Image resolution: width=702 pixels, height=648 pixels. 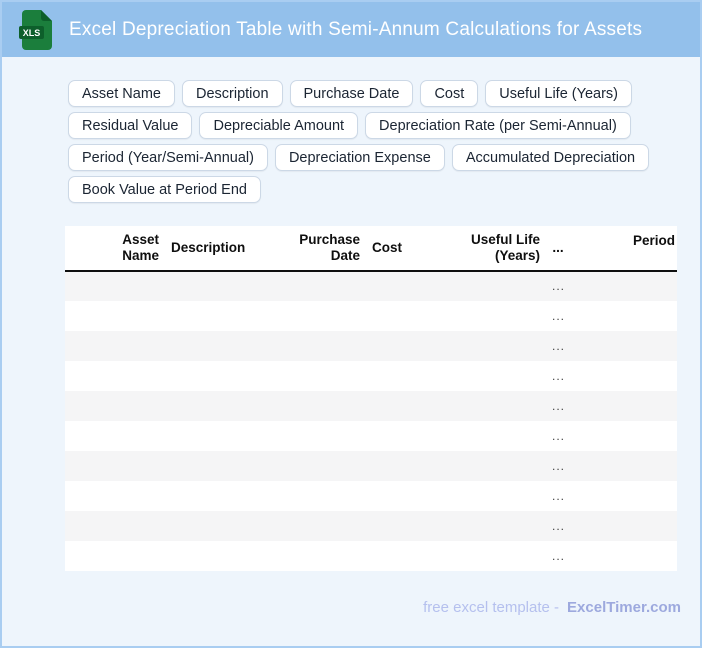 I want to click on field-chip: Cost, so click(x=449, y=93).